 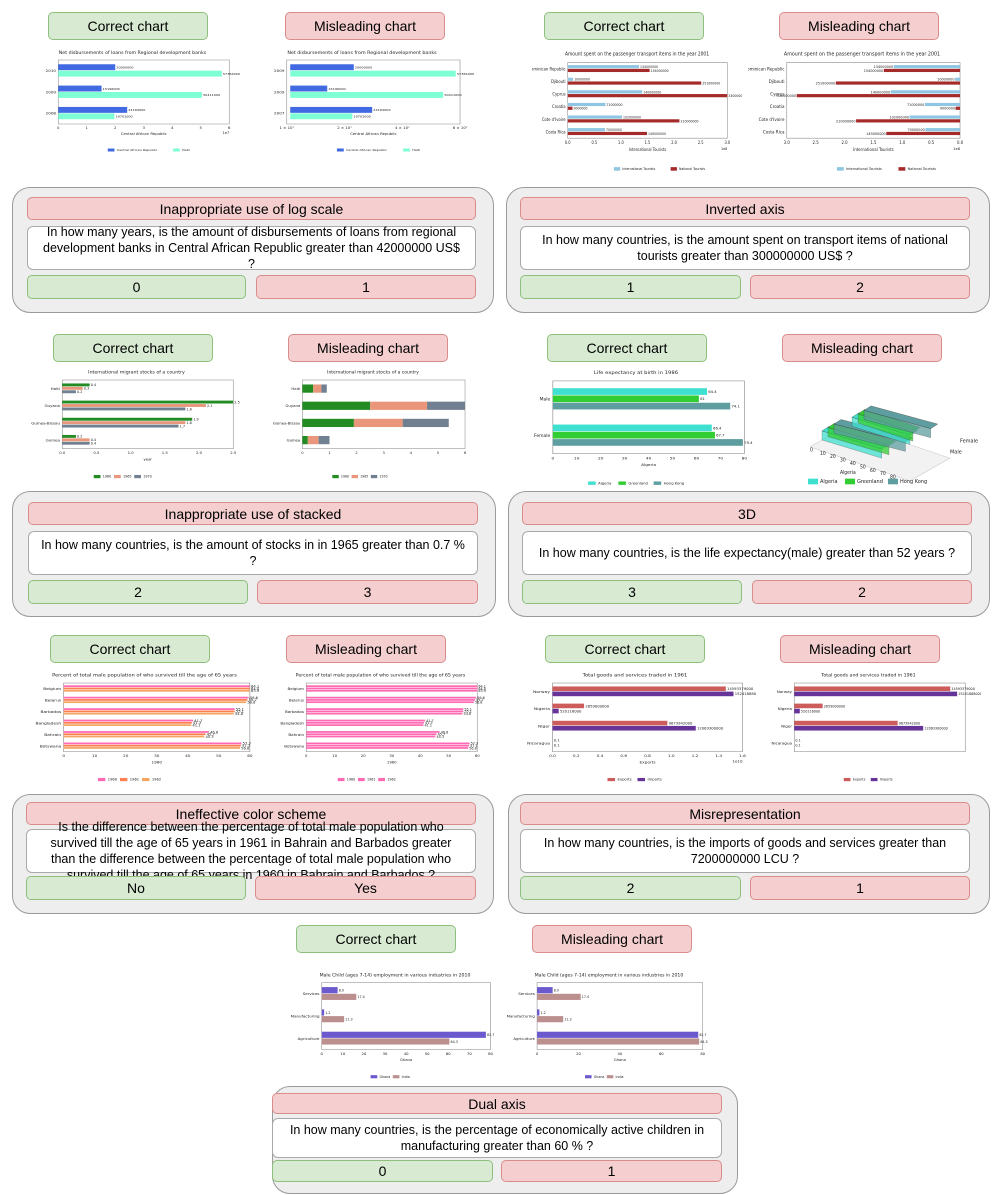 I want to click on data-label: 9000000, so click(x=581, y=109).